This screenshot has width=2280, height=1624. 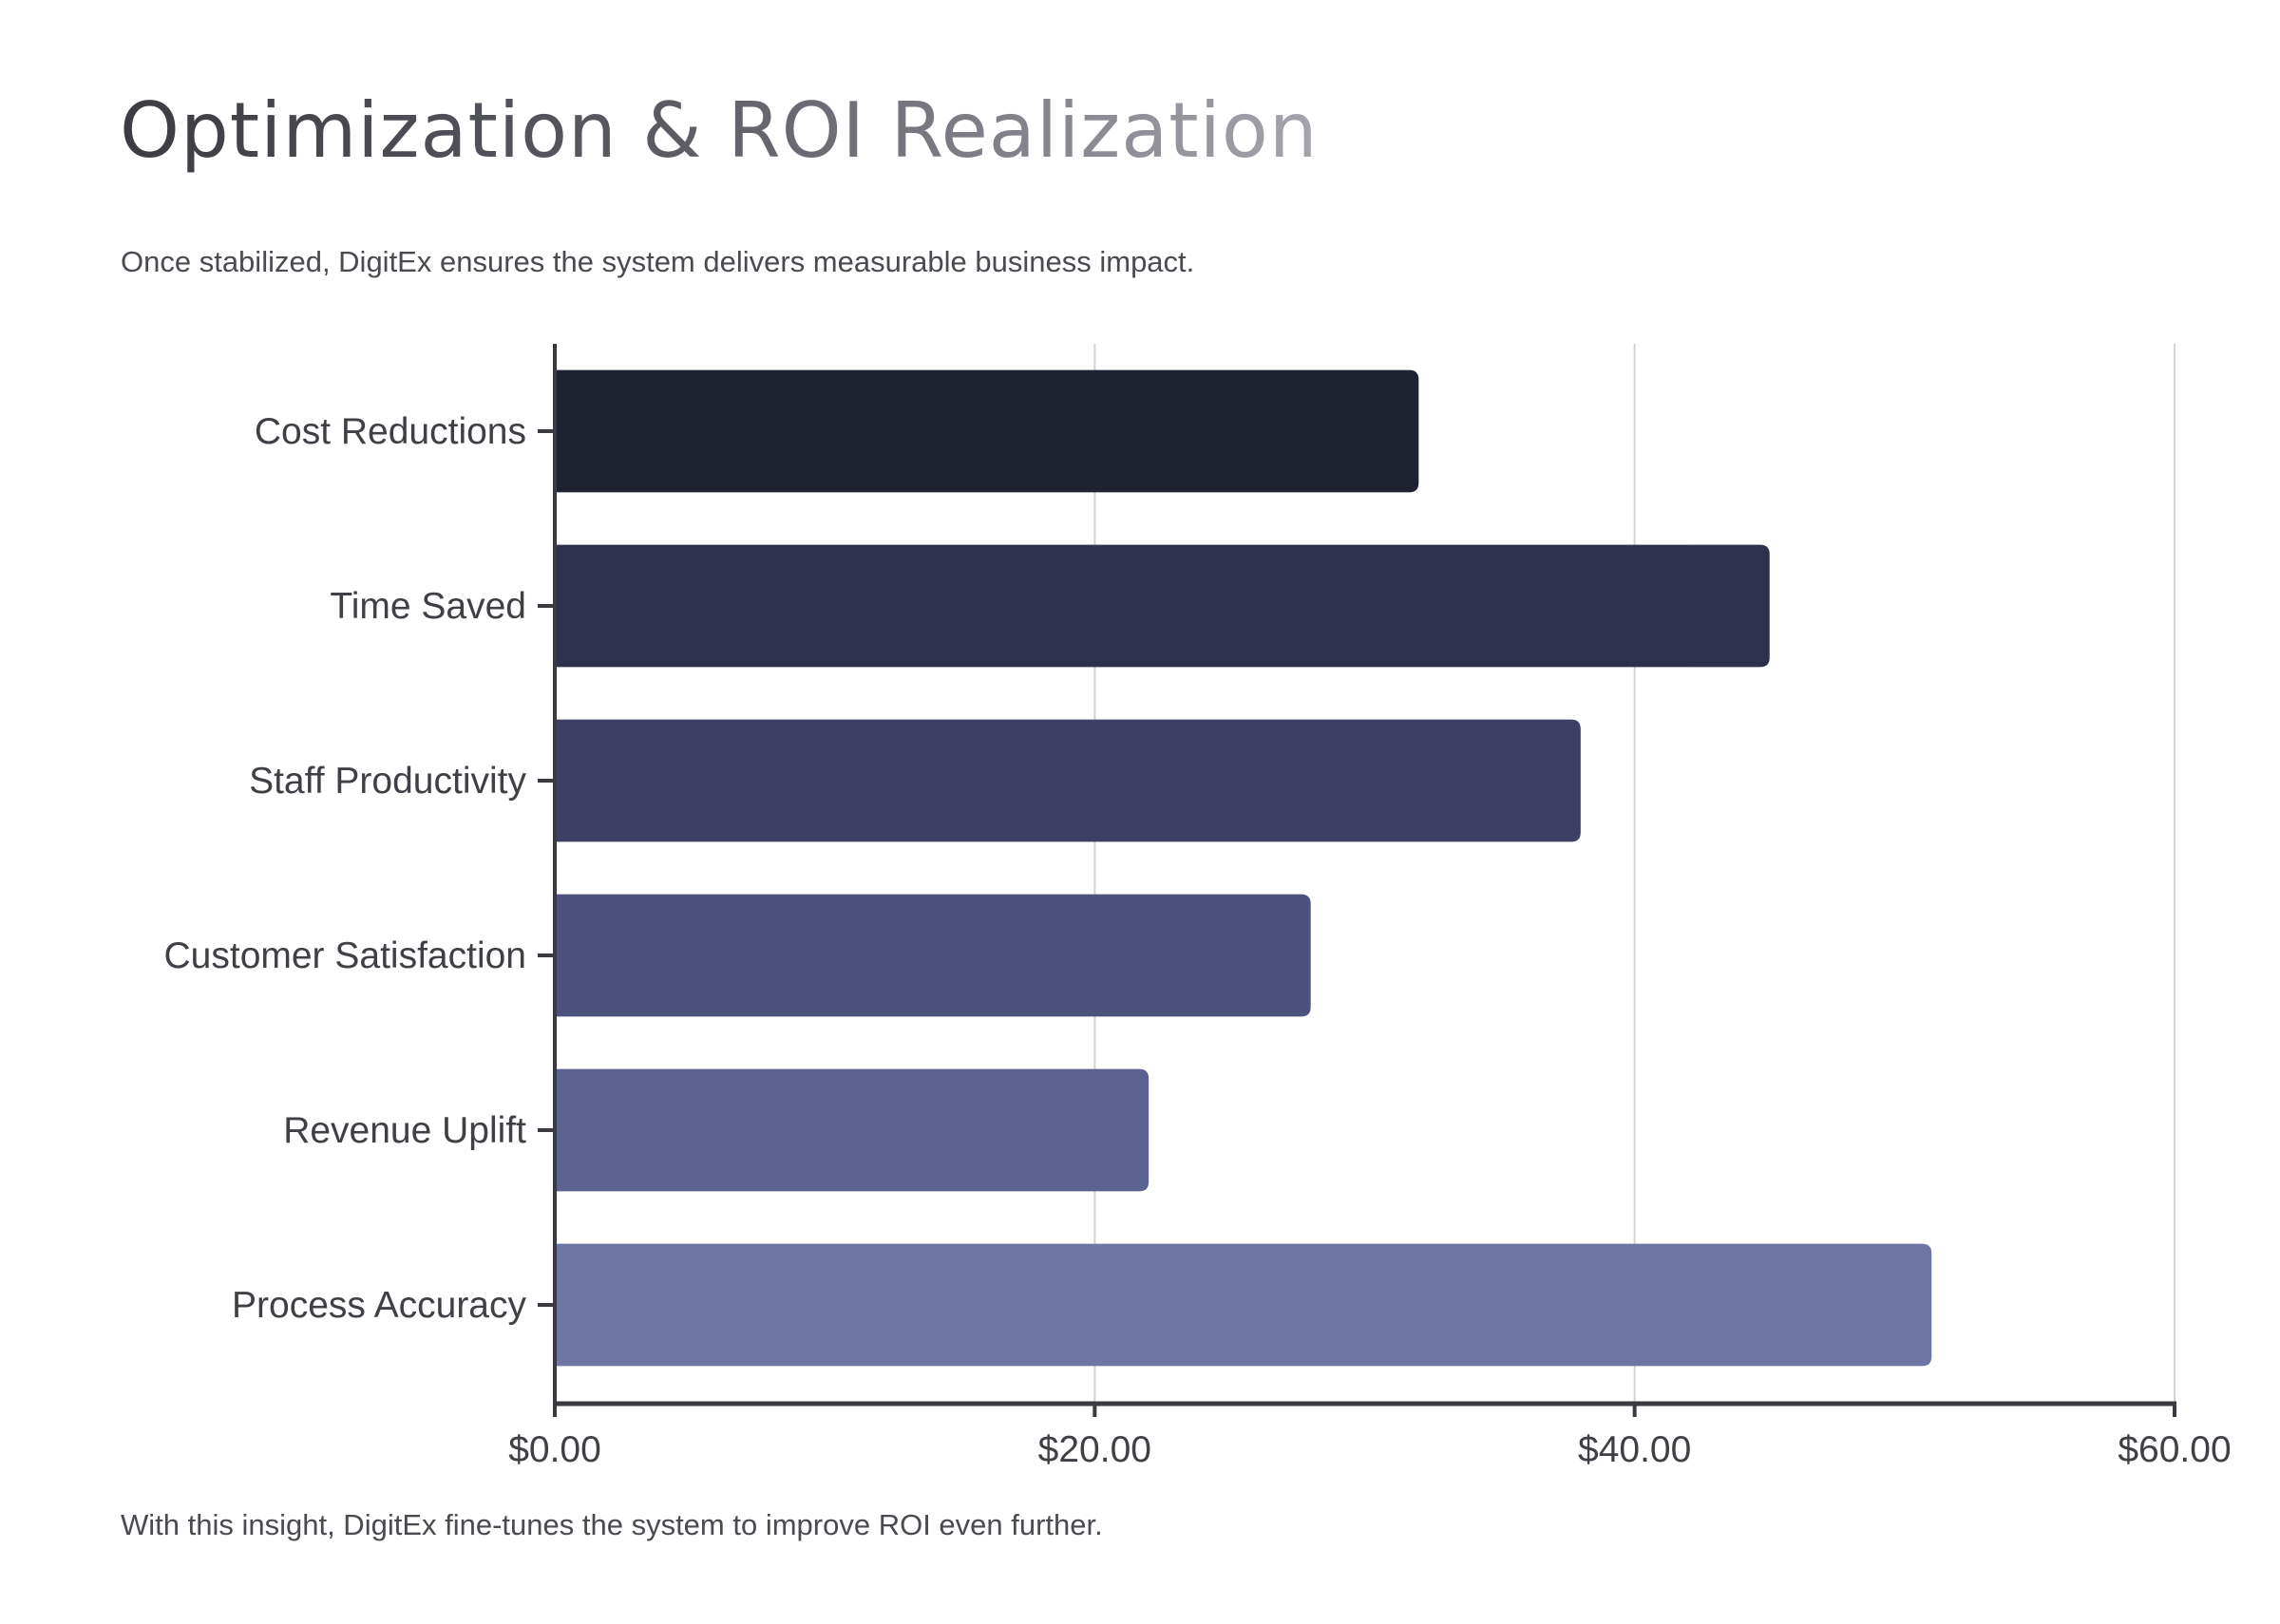 I want to click on category-label: Time Saved, so click(x=428, y=606).